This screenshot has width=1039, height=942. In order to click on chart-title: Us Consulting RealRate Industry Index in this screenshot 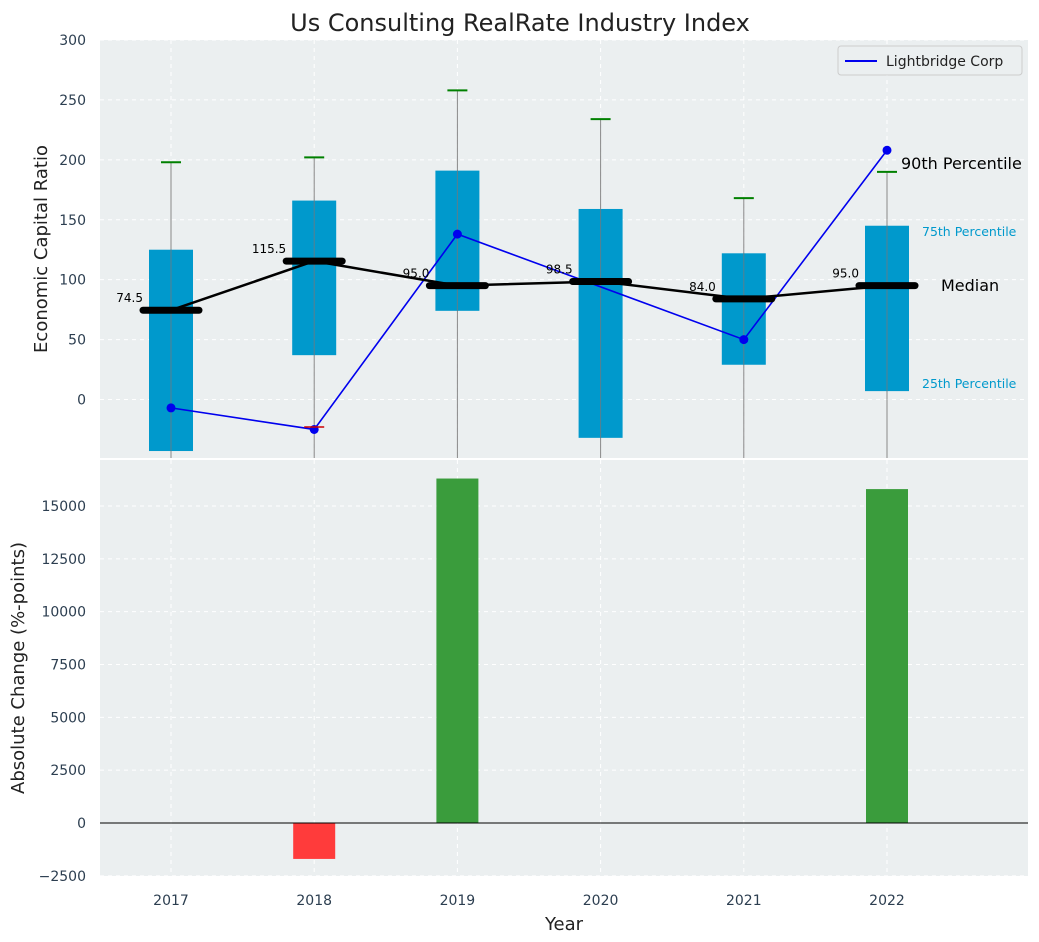, I will do `click(520, 23)`.